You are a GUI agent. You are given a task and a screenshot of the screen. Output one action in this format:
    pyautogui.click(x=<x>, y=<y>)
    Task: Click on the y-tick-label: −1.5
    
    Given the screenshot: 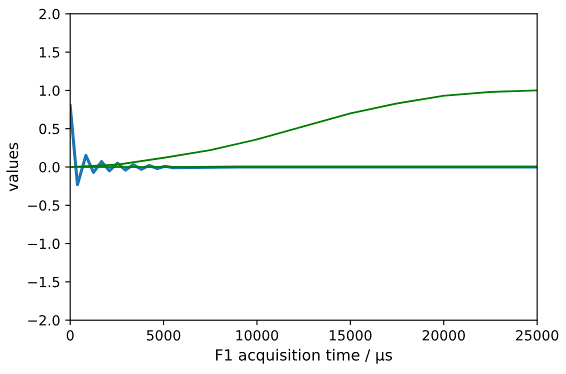 What is the action you would take?
    pyautogui.click(x=44, y=282)
    